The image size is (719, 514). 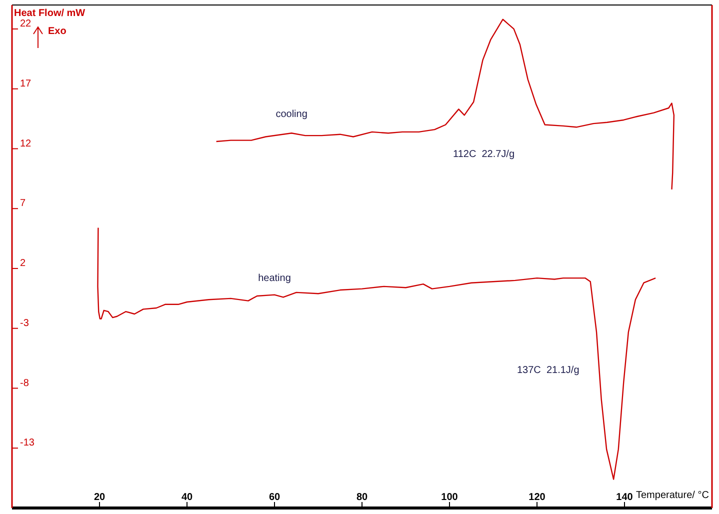 I want to click on y-tick-label: -8, so click(x=25, y=383).